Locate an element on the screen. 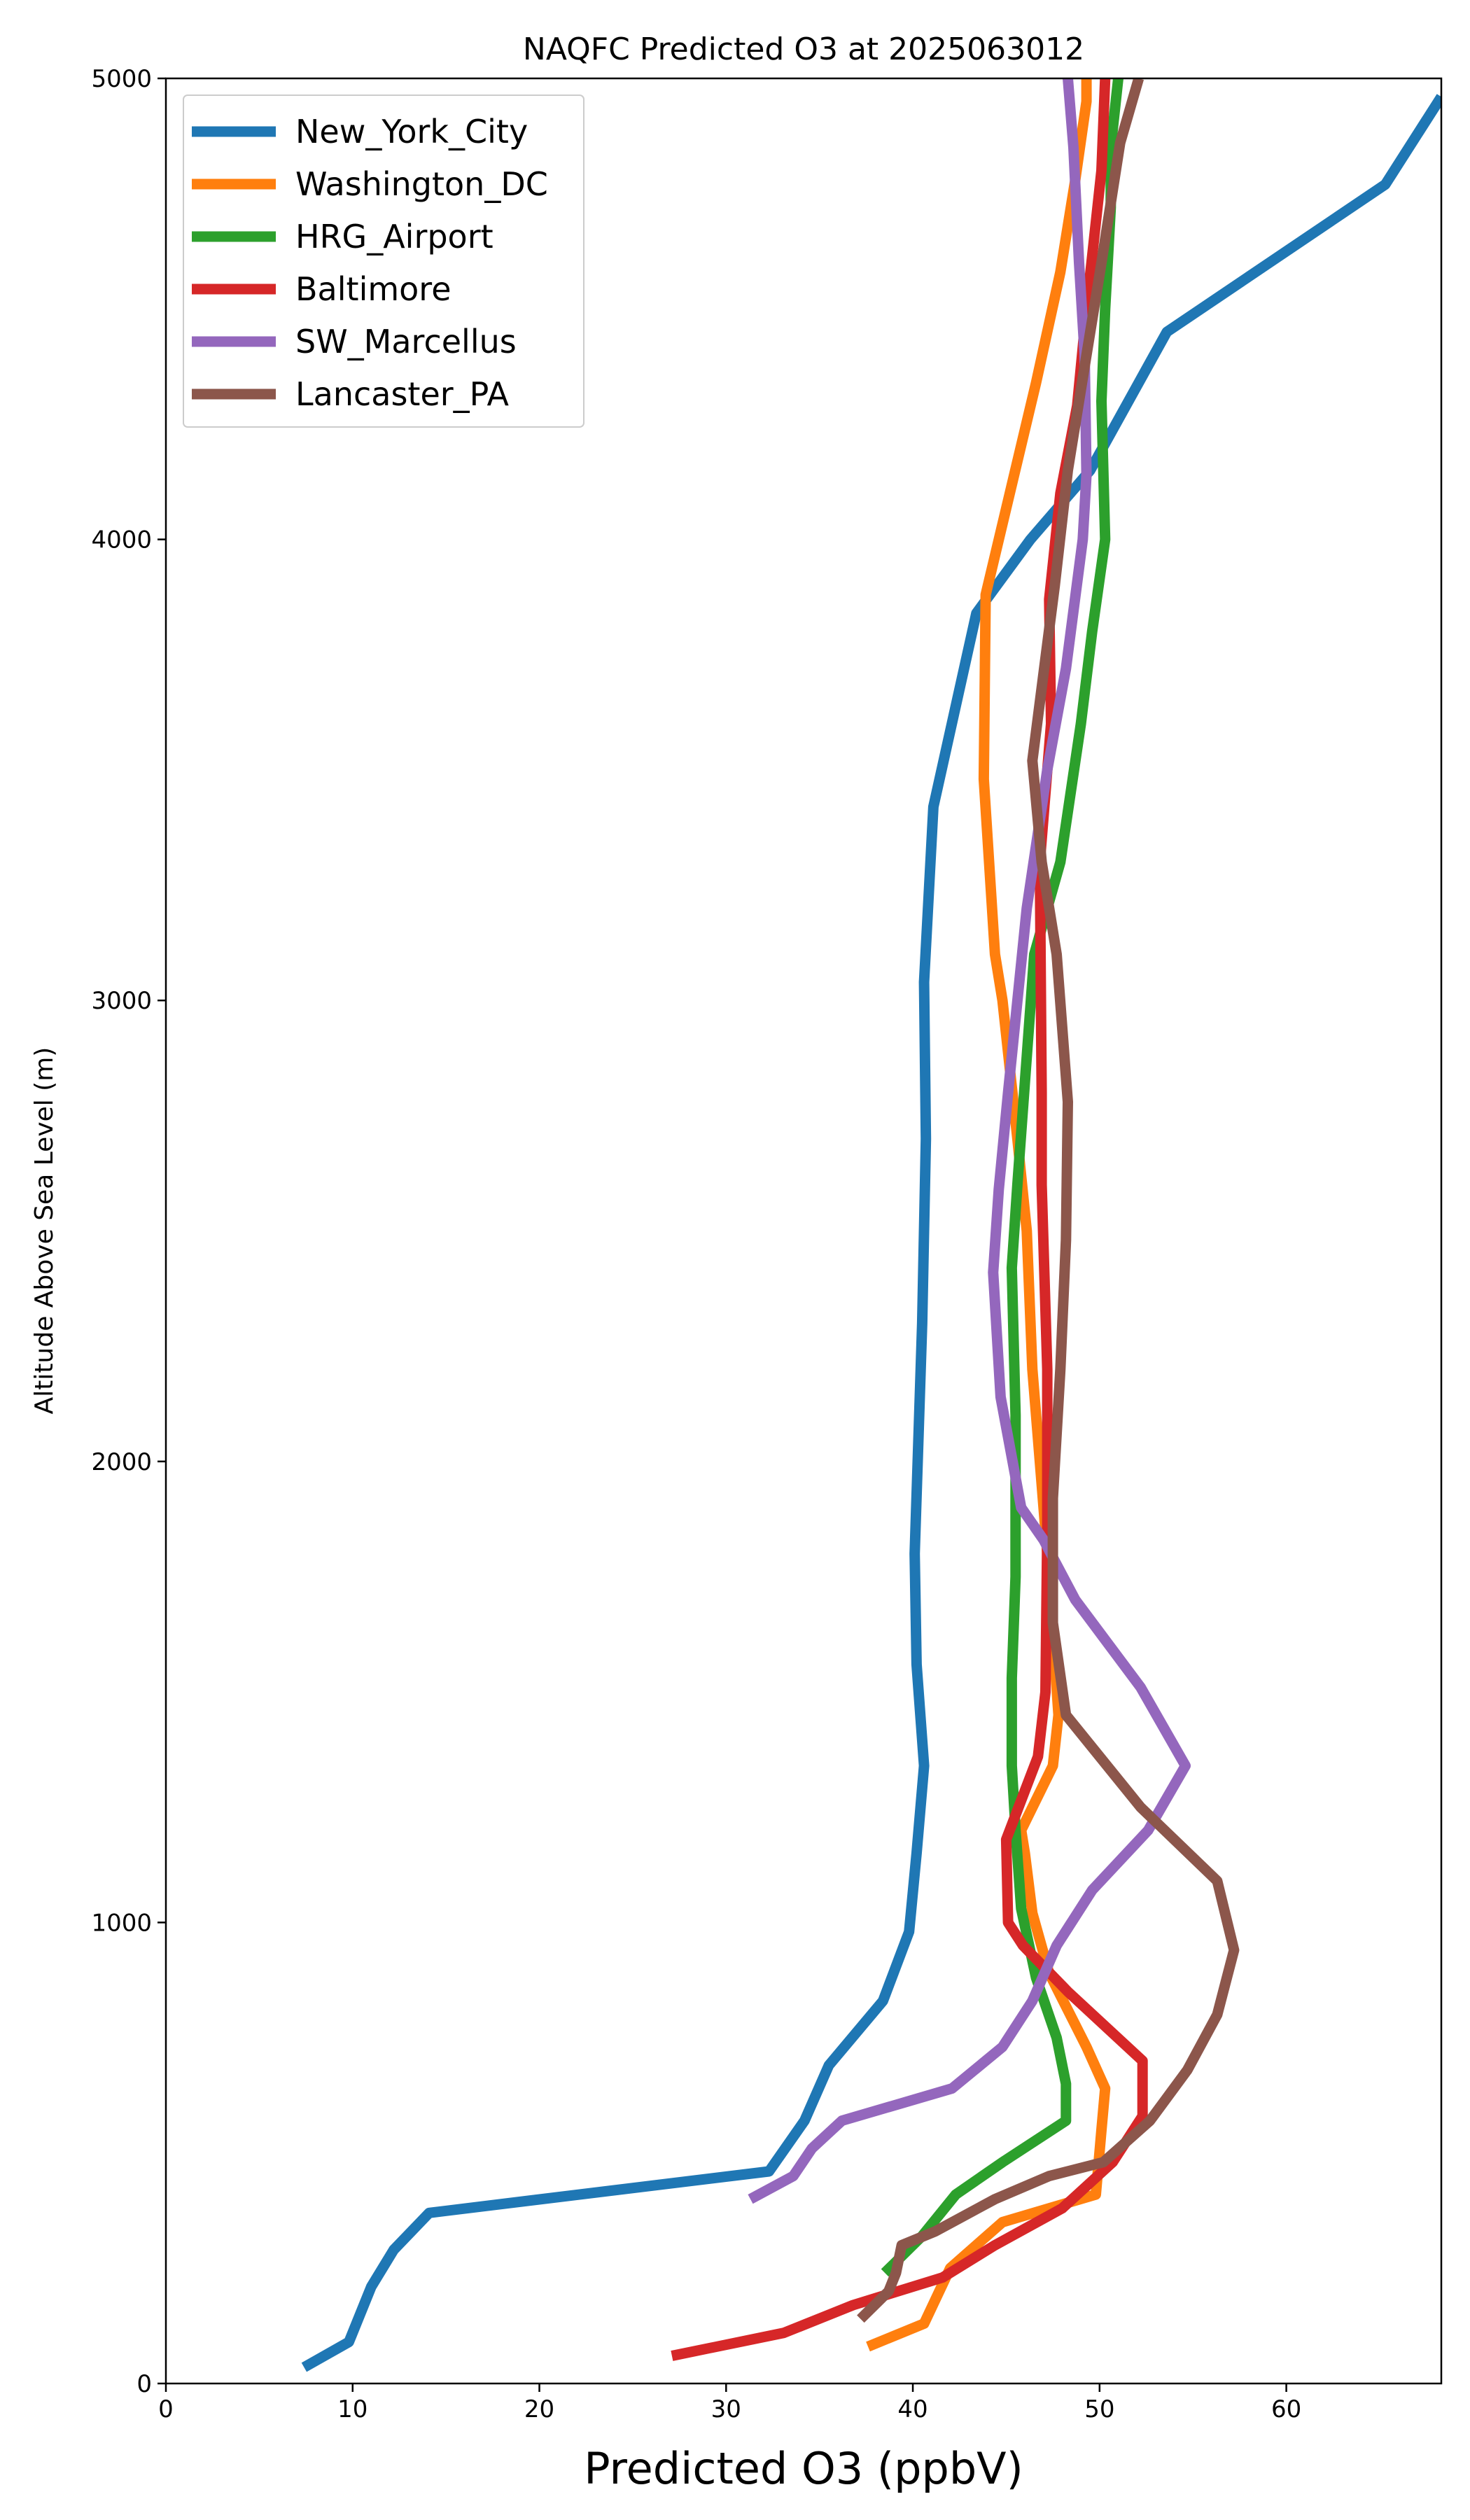 The width and height of the screenshot is (1470, 2520). y-tick-label: 2000 is located at coordinates (121, 1462).